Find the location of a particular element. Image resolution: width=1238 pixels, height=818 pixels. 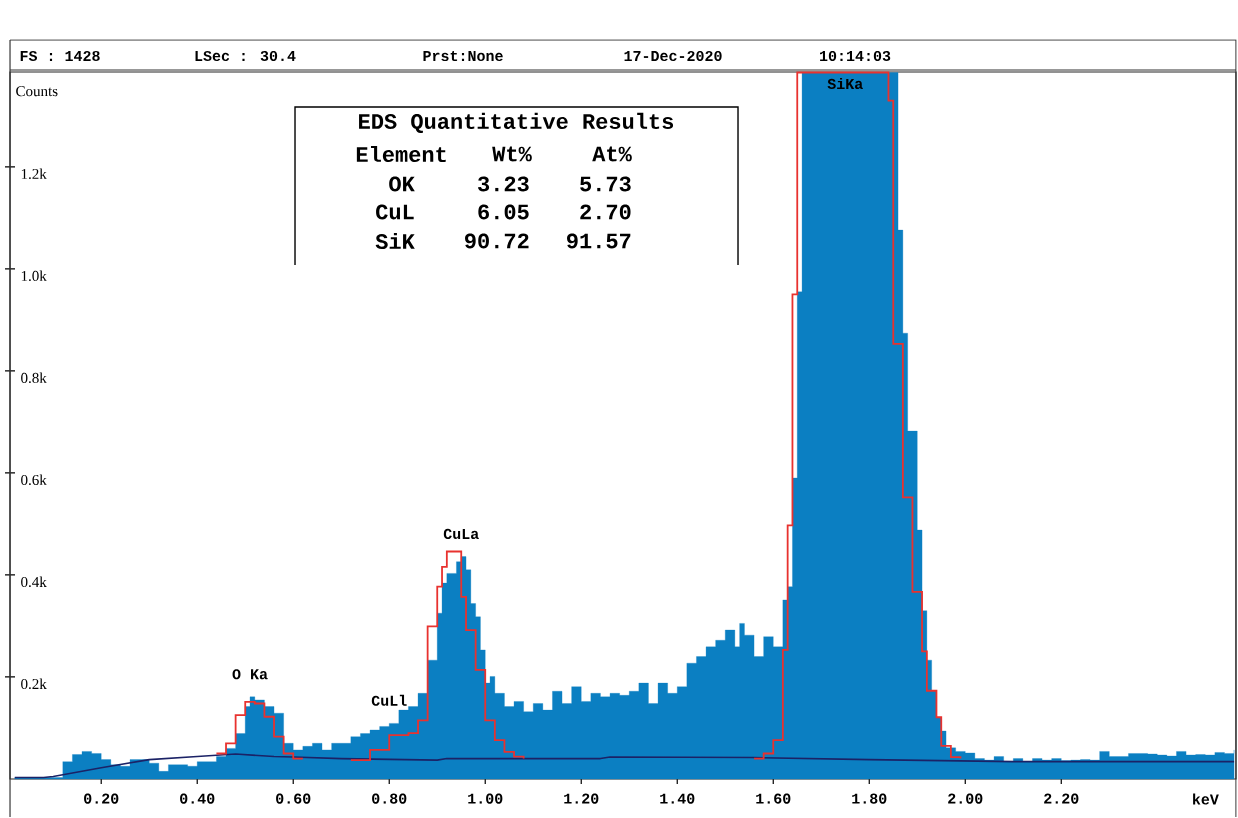

text: FS : 1428 is located at coordinates (60, 56).